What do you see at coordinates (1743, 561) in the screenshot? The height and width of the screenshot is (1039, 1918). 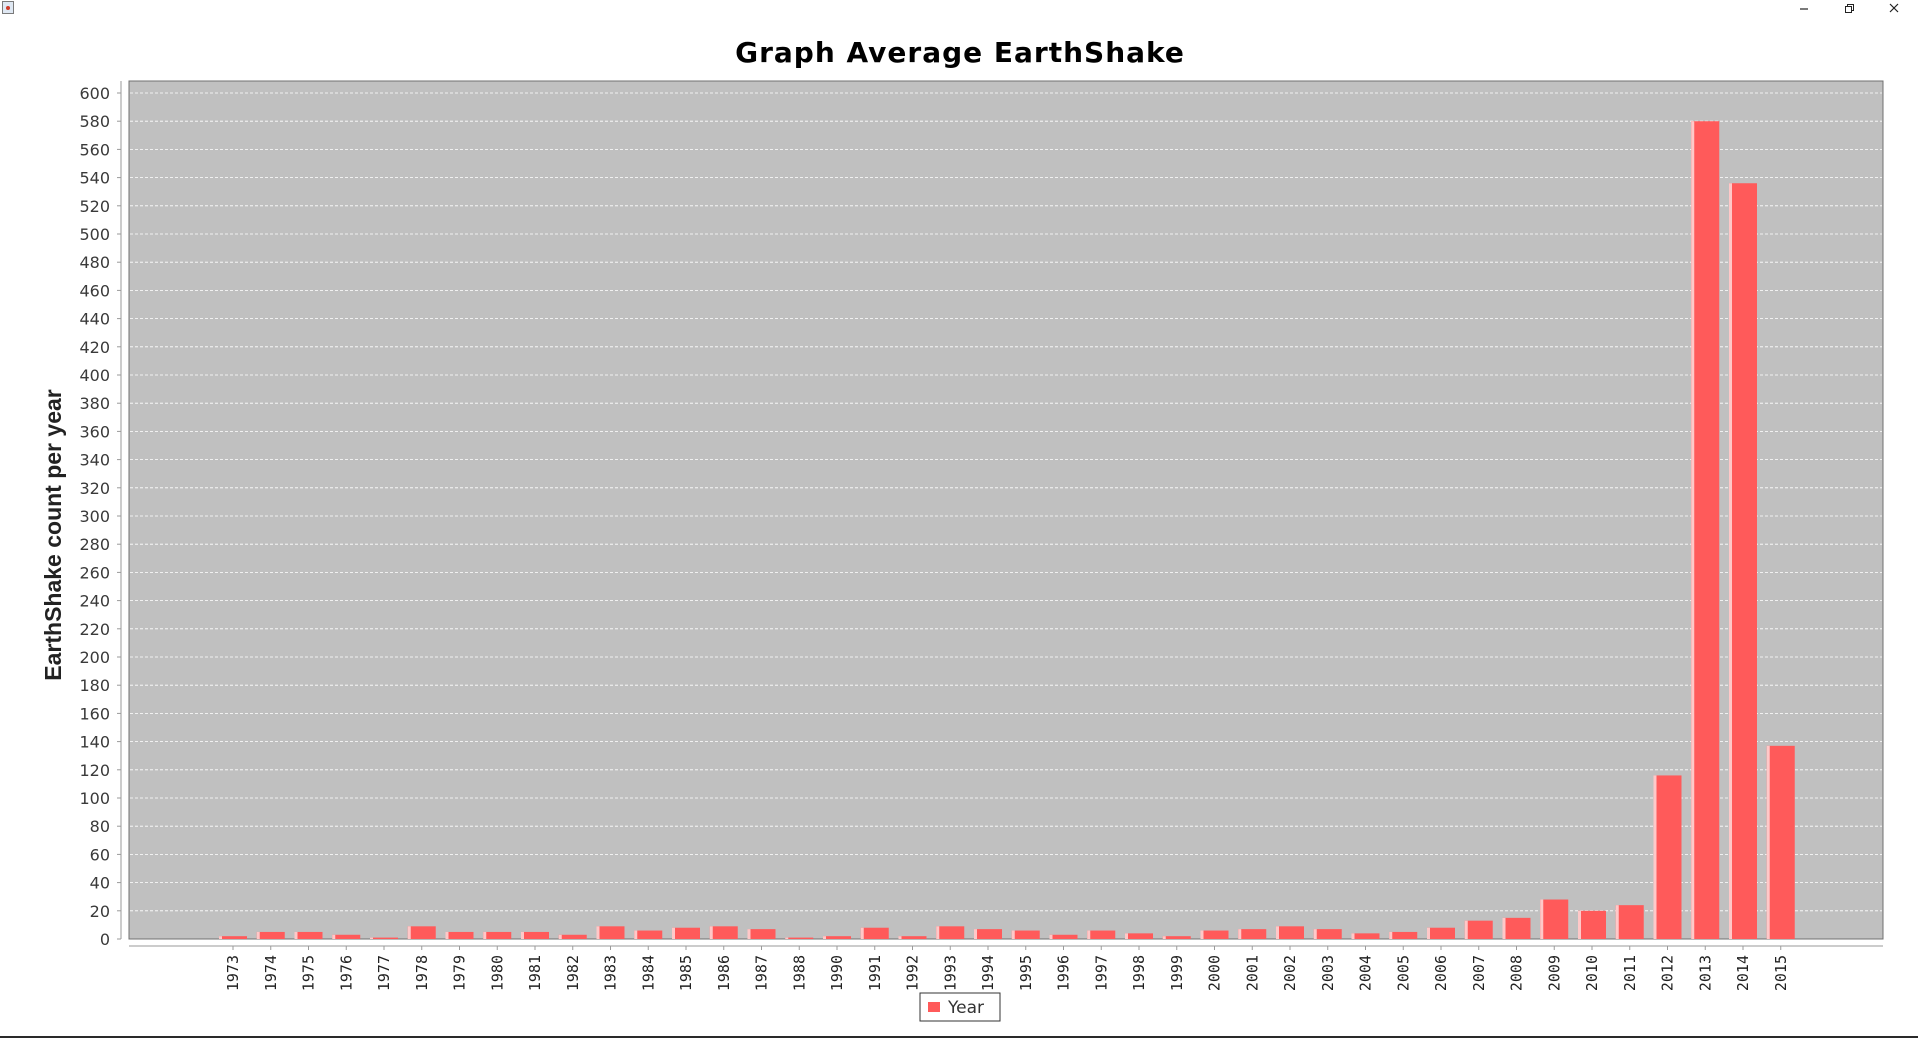 I see `bar-2014` at bounding box center [1743, 561].